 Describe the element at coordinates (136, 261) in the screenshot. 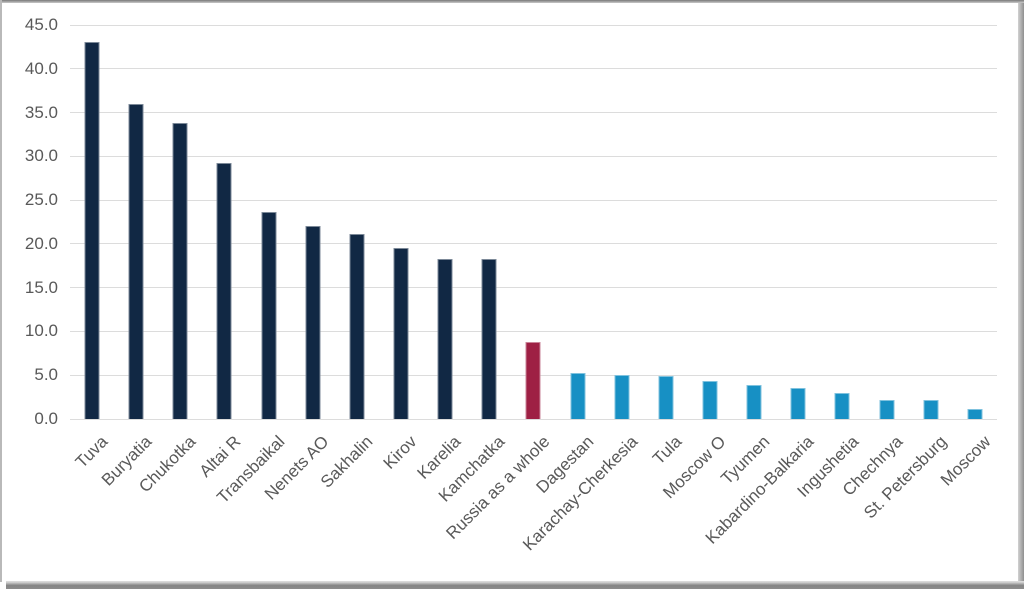

I see `bar-buryatia` at that location.